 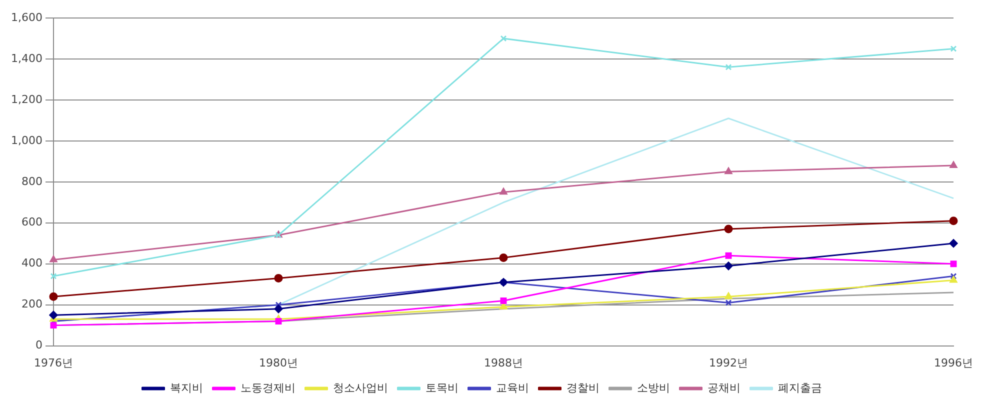 I want to click on y-tick-label: 1,000, so click(x=26, y=140).